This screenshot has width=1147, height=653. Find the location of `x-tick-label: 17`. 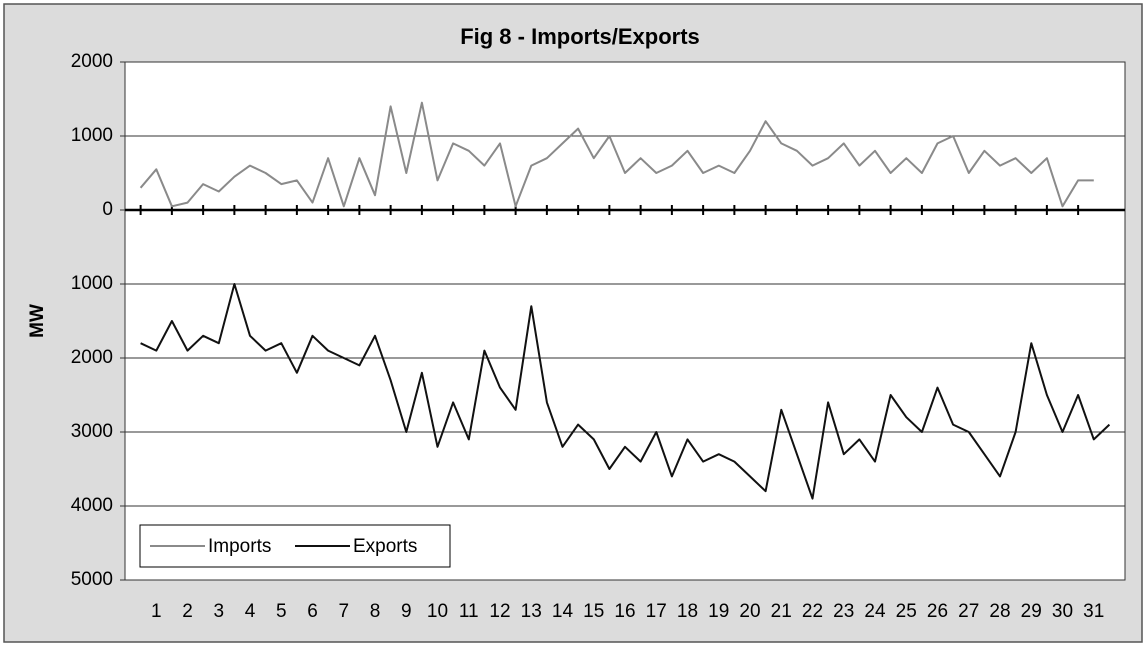

x-tick-label: 17 is located at coordinates (656, 611).